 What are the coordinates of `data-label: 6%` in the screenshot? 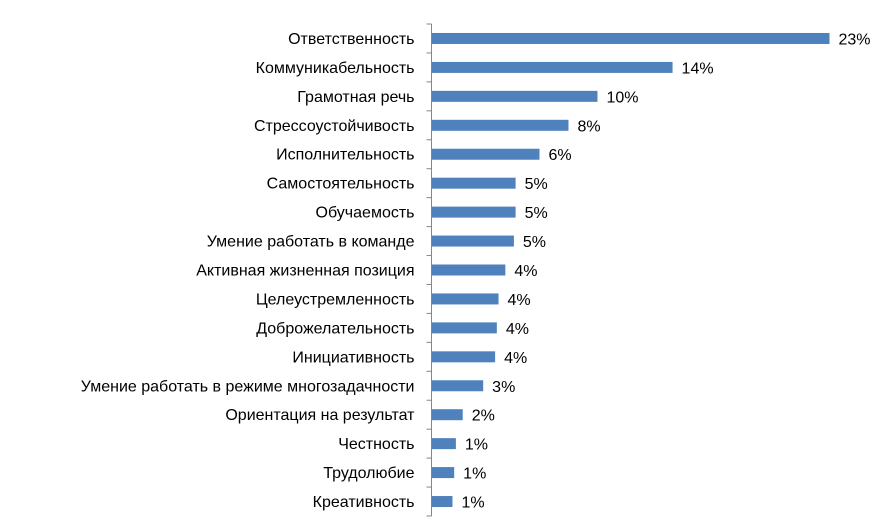 It's located at (559, 155).